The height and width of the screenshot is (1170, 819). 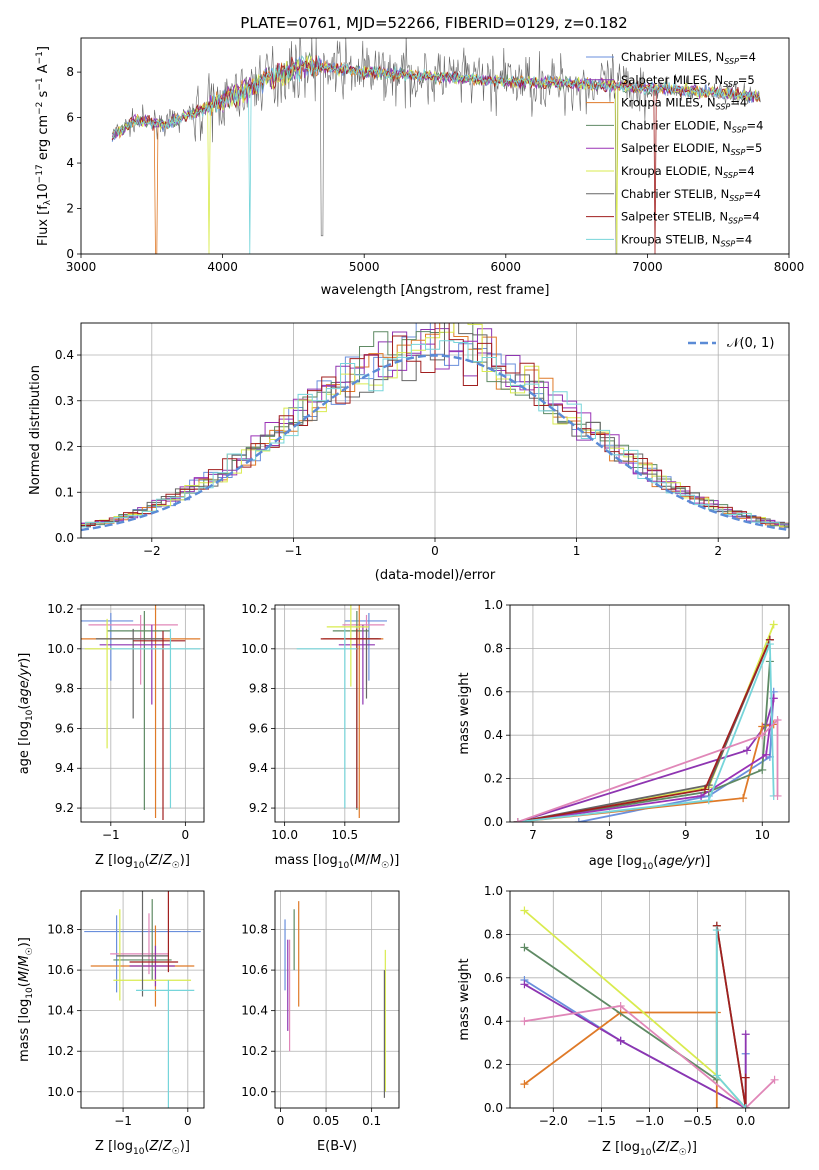 I want to click on y-axis-label: Flux [fλ10−17 erg cm−2 s−1 A−1], so click(x=44, y=146).